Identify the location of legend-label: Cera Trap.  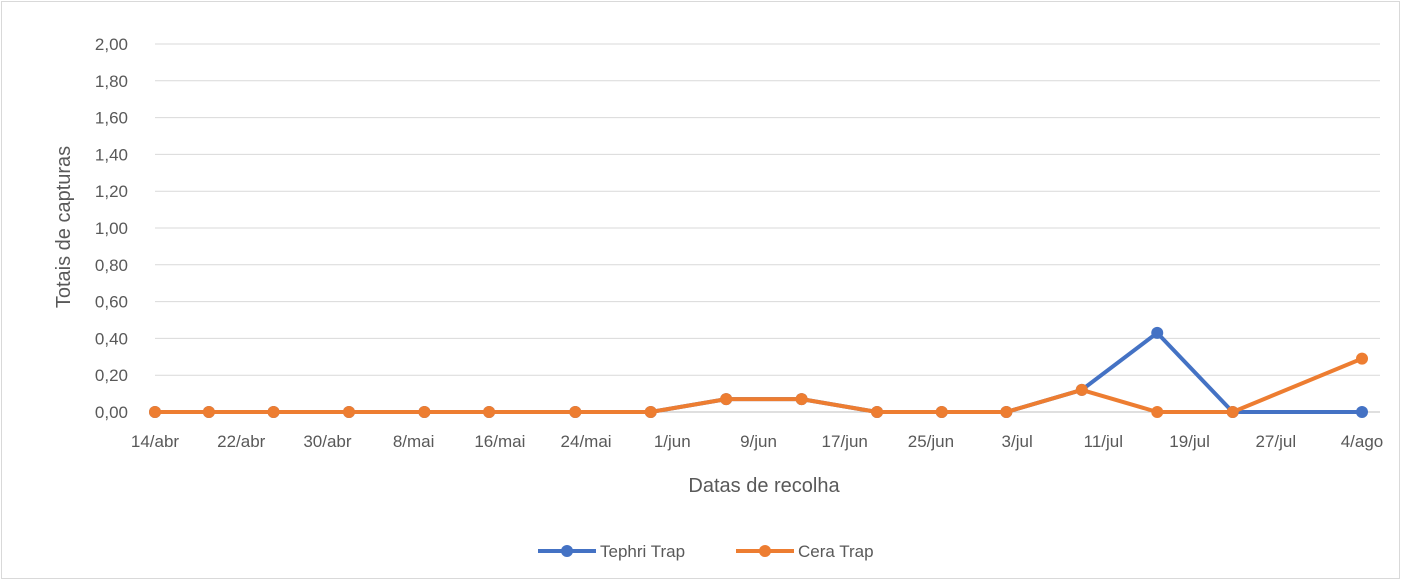
(836, 551).